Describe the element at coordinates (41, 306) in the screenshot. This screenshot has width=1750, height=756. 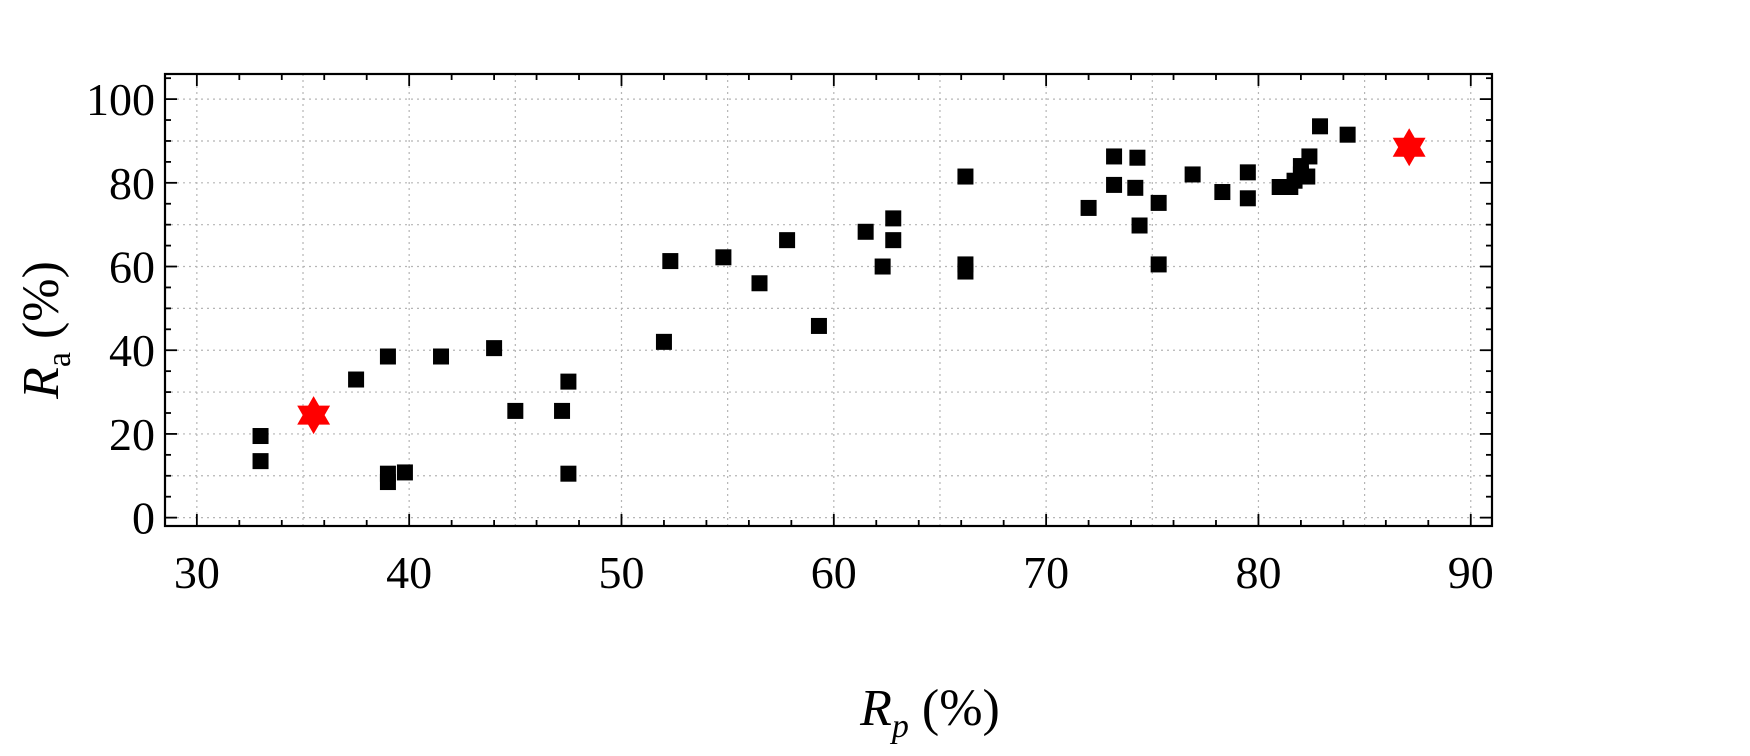
I see `y-axis-label-unit: (%)` at that location.